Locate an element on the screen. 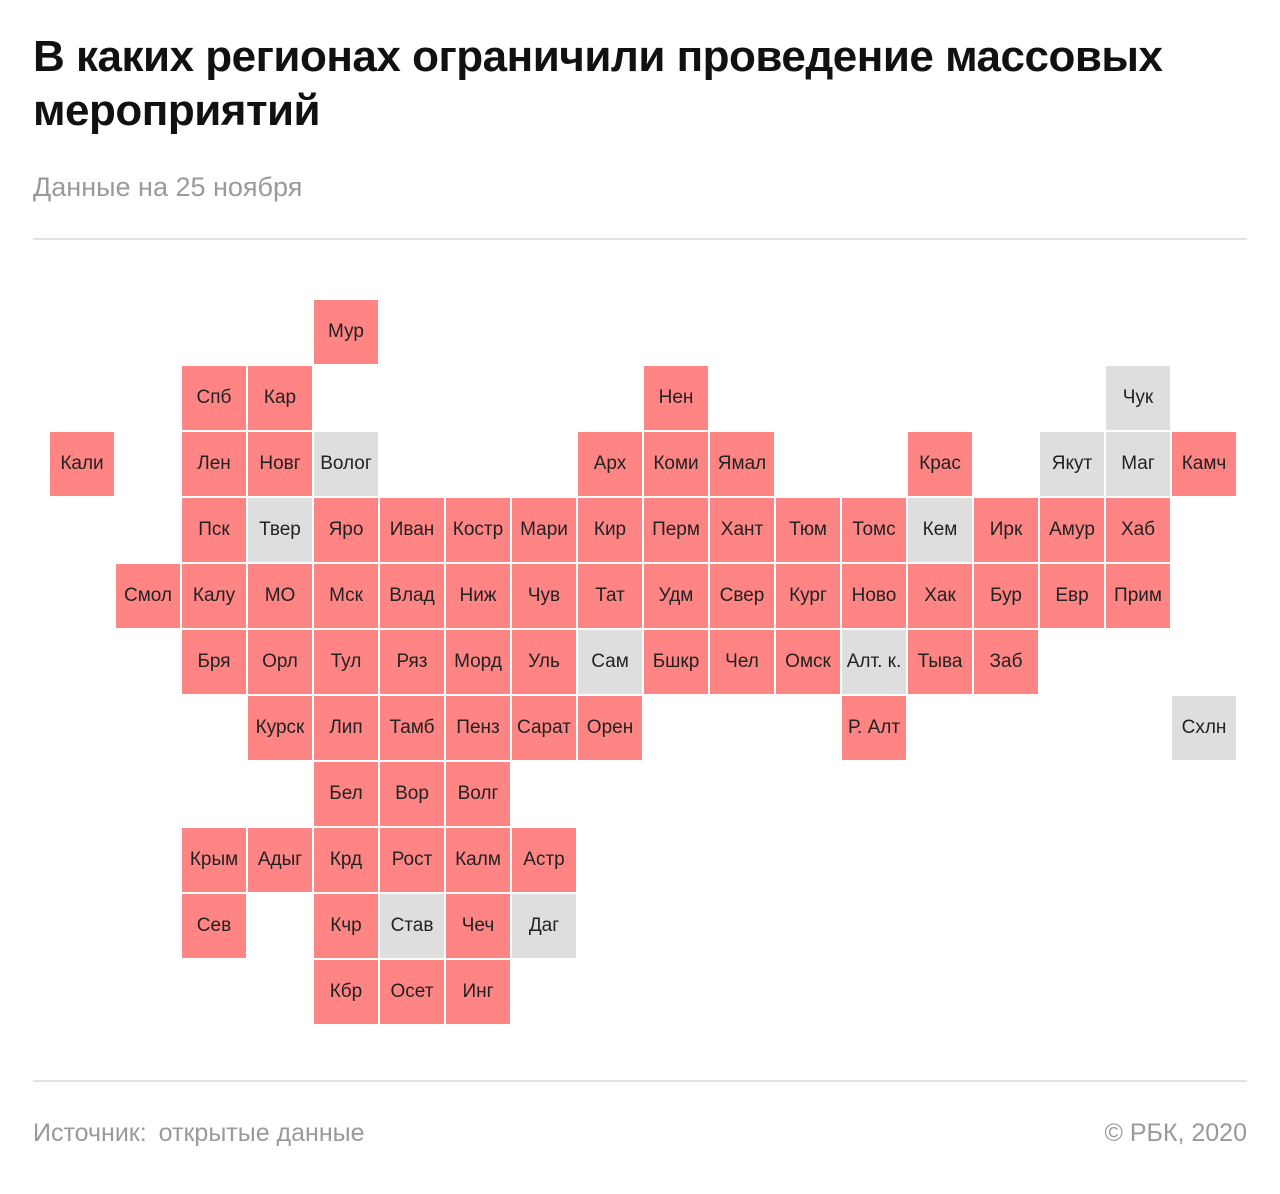 This screenshot has height=1194, width=1280. region-tile: Ирк is located at coordinates (1006, 530).